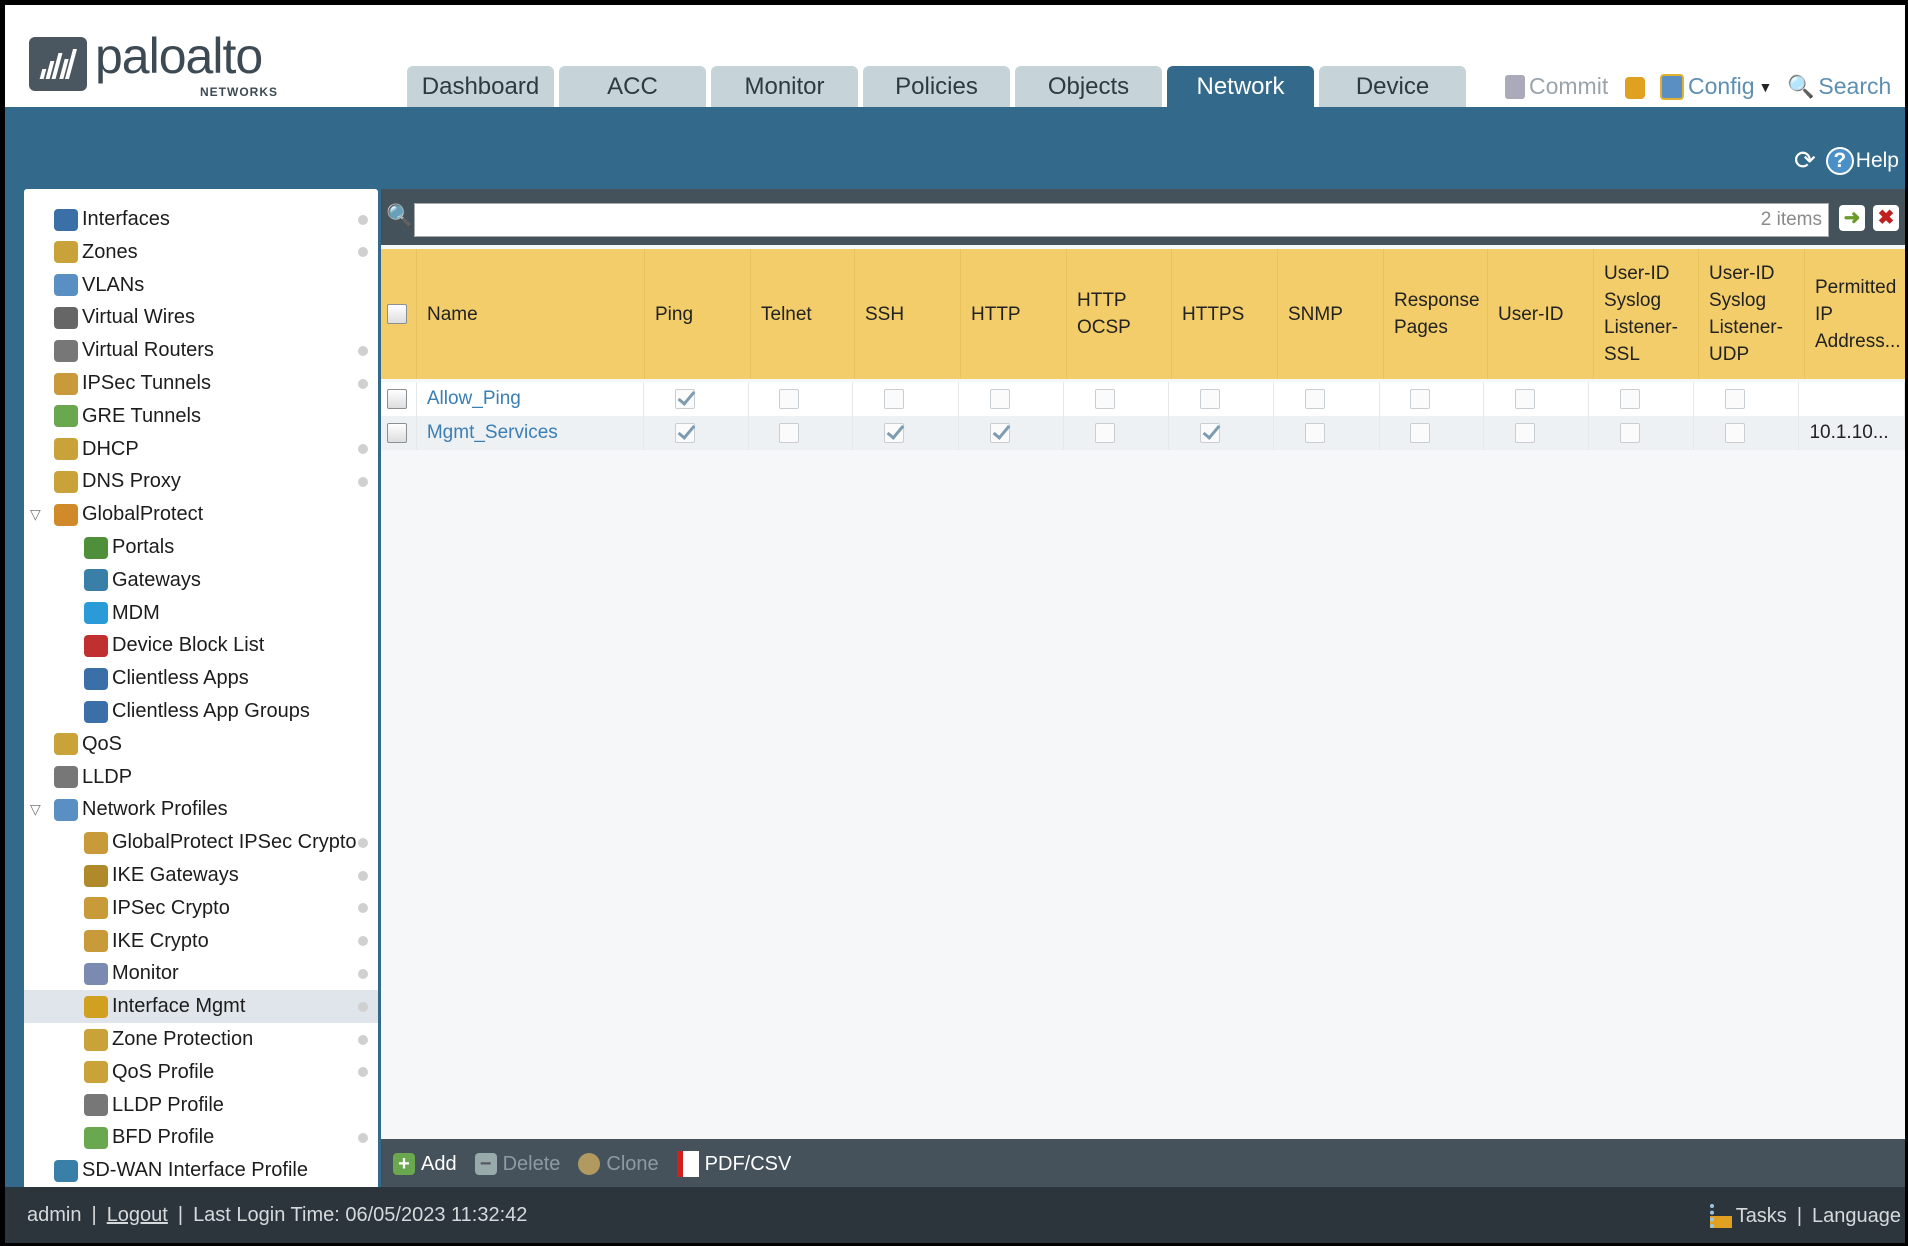 The image size is (1908, 1246). I want to click on sidebar-item-ipsec-crypto: IPSec Crypto, so click(201, 908).